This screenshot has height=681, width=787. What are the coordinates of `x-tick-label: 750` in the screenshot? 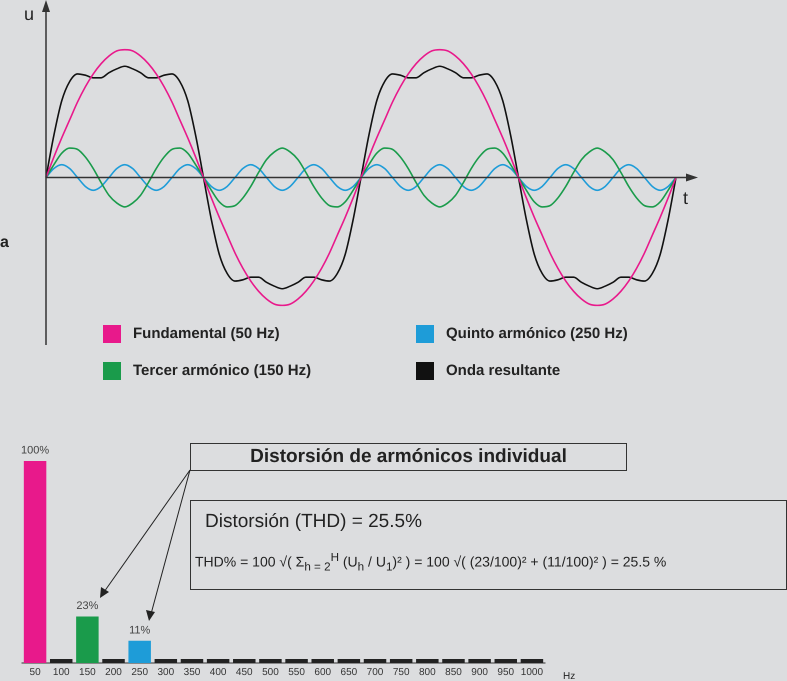 It's located at (401, 672).